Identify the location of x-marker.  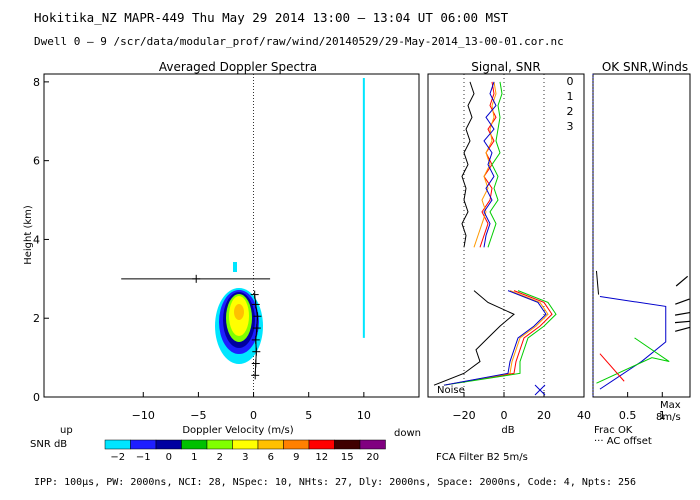
(540, 390).